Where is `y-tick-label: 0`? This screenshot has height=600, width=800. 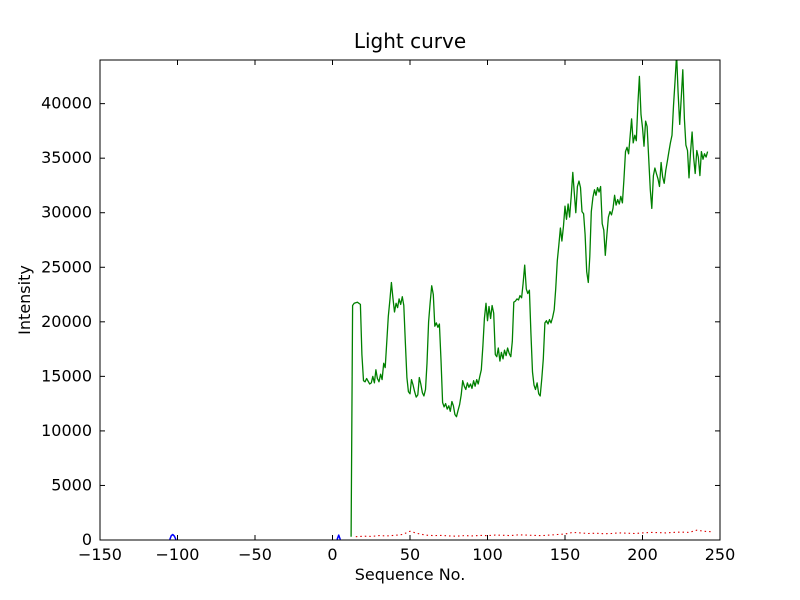 y-tick-label: 0 is located at coordinates (87, 539).